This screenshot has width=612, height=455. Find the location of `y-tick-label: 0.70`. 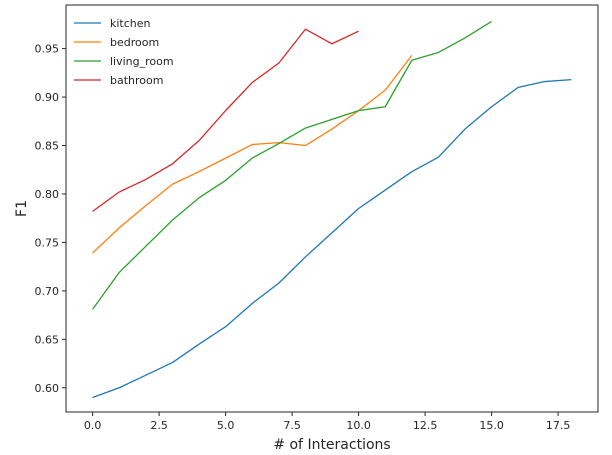

y-tick-label: 0.70 is located at coordinates (47, 291).